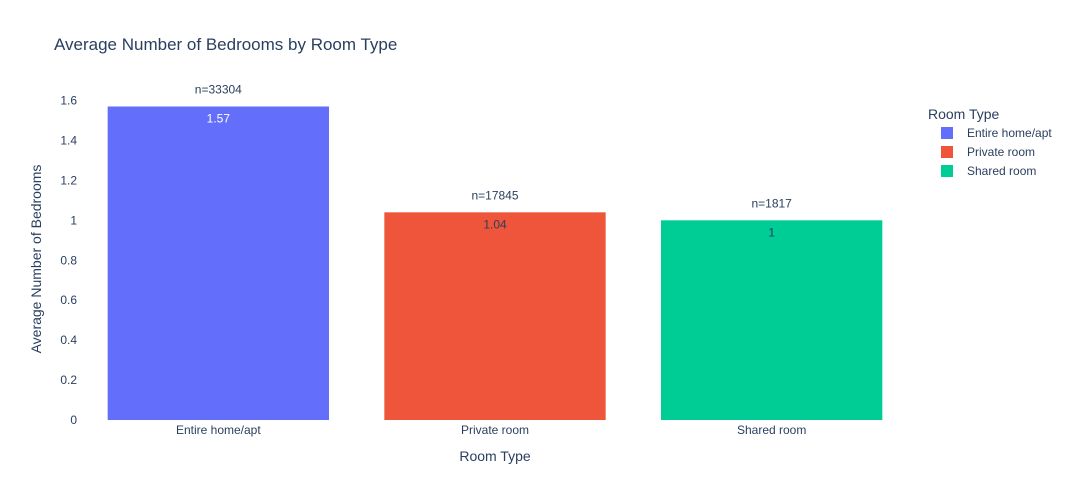 The image size is (1082, 500). I want to click on legend-title: Room Type, so click(964, 114).